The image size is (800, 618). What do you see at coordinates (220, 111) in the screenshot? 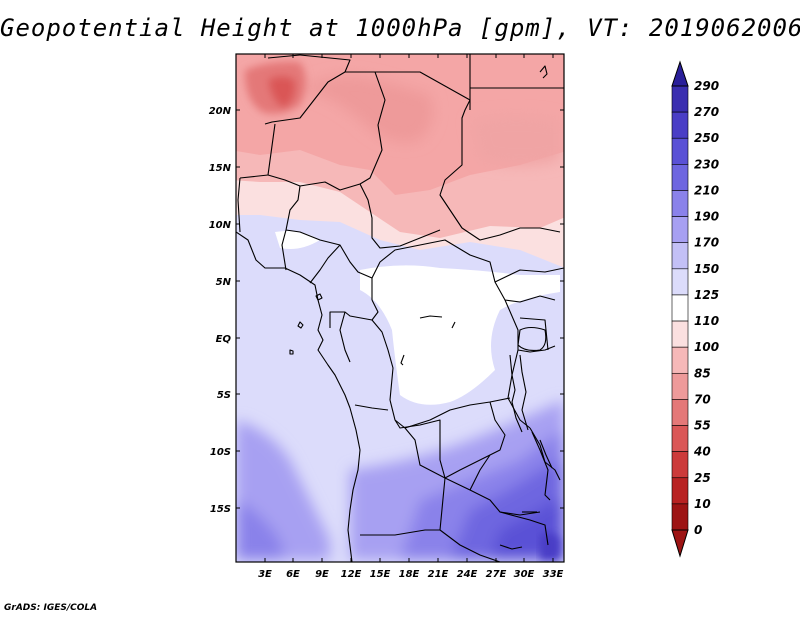
I see `lat-label: 20N` at bounding box center [220, 111].